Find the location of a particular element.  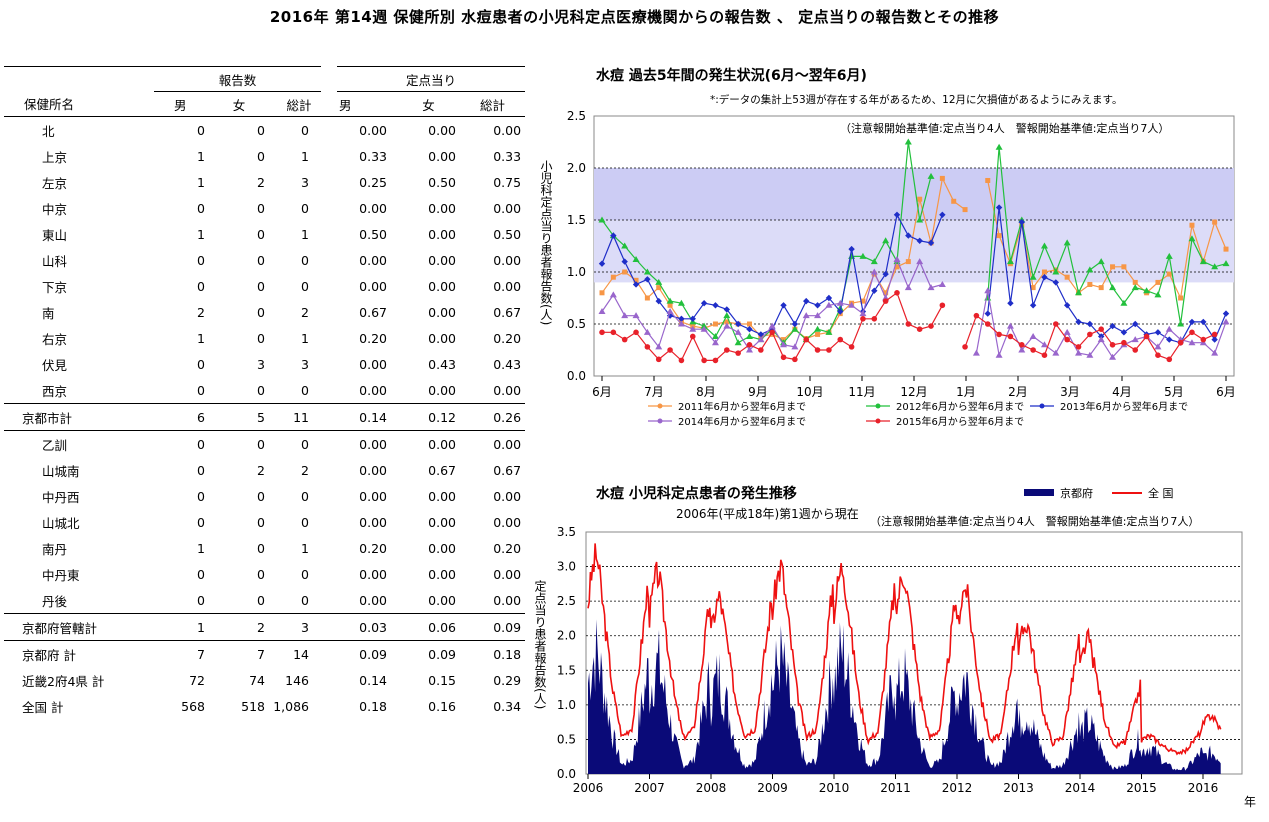

row-name: 上京 is located at coordinates (55, 157).